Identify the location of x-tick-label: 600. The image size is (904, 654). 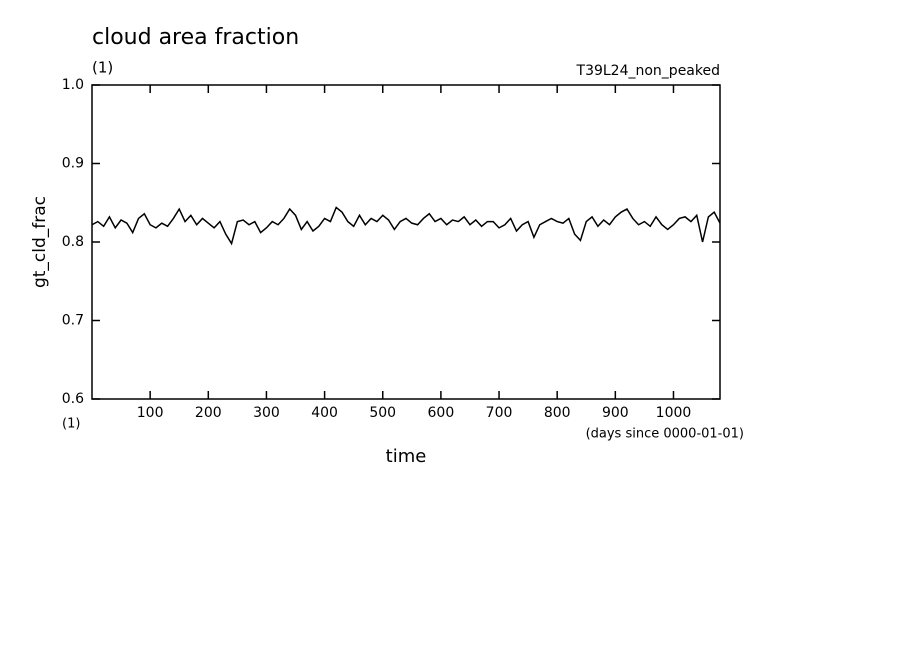
(441, 413).